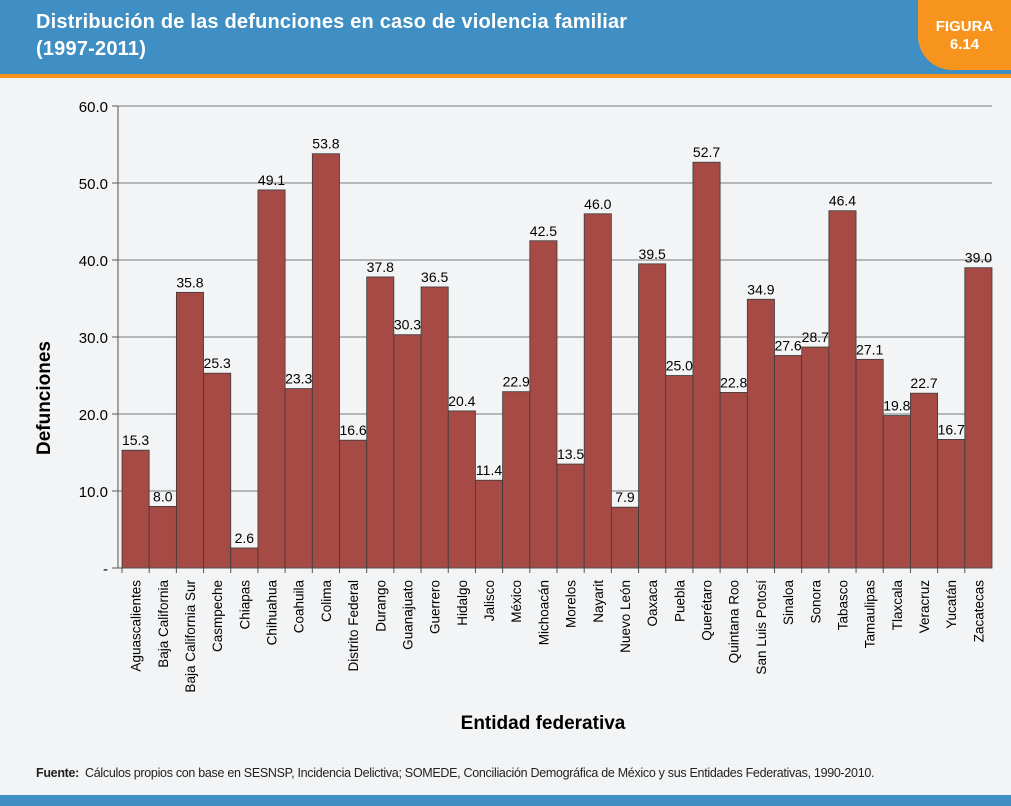  I want to click on x-tick-label: Puebla, so click(679, 601).